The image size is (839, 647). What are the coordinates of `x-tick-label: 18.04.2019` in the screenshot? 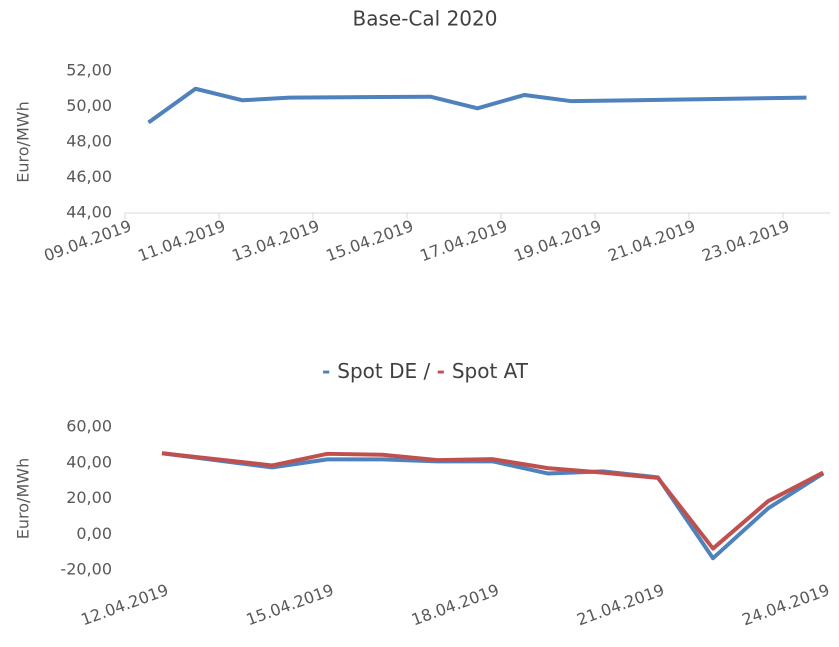 It's located at (455, 604).